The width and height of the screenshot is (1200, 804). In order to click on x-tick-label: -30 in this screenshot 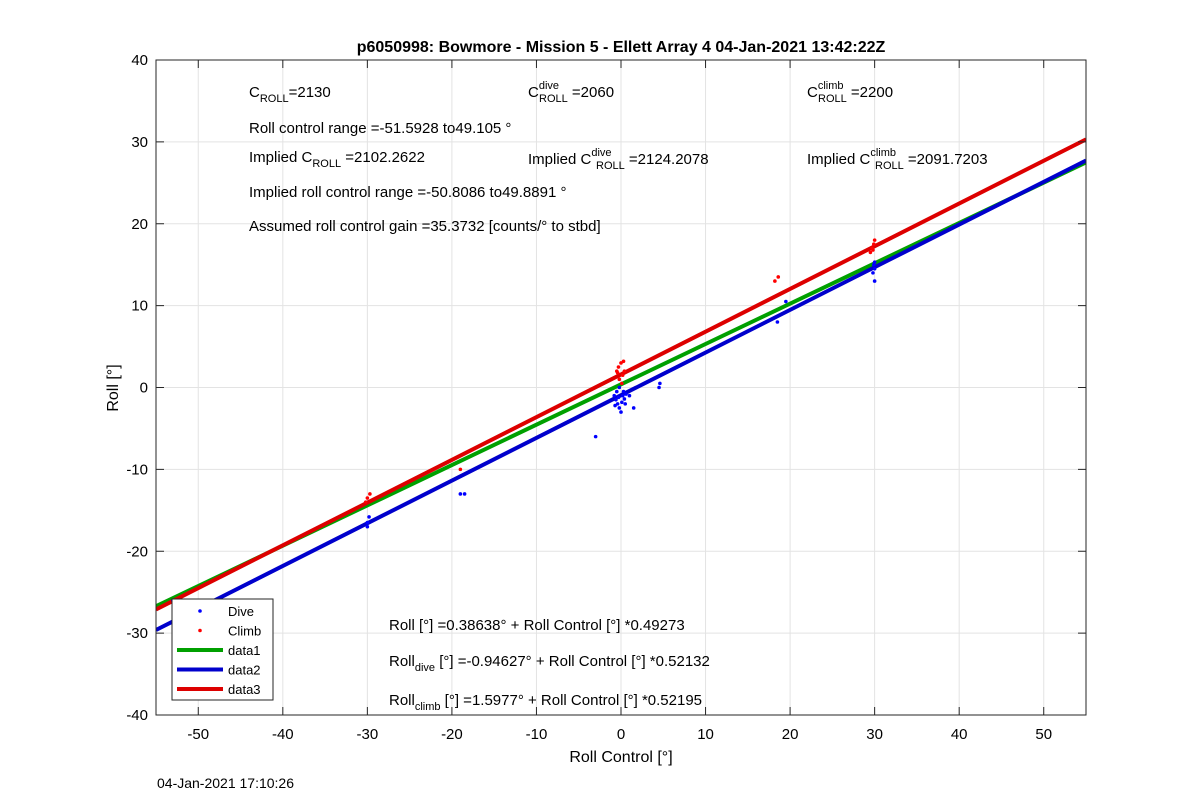, I will do `click(368, 734)`.